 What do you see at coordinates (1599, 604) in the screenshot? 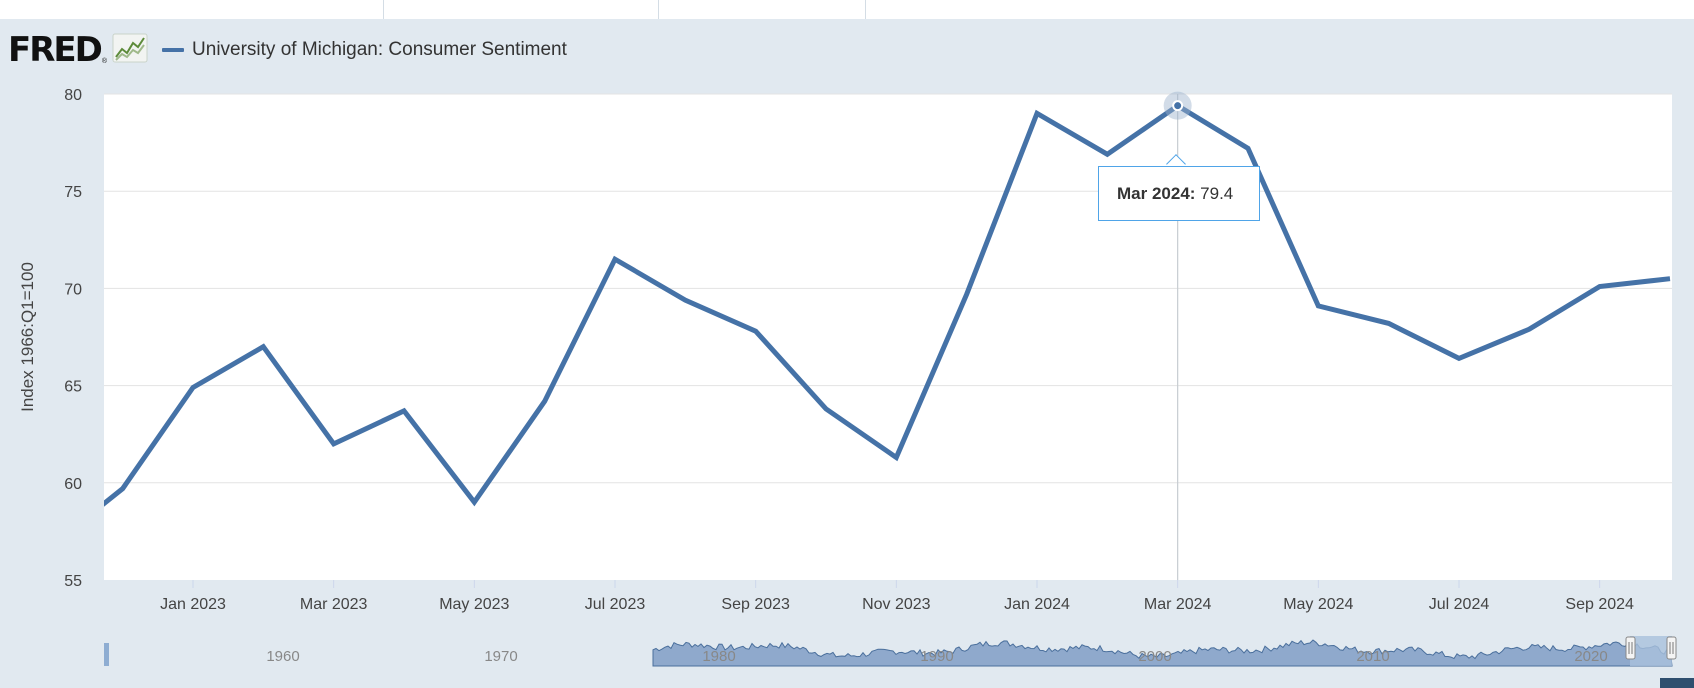
I see `x-tick-label: Sep 2024` at bounding box center [1599, 604].